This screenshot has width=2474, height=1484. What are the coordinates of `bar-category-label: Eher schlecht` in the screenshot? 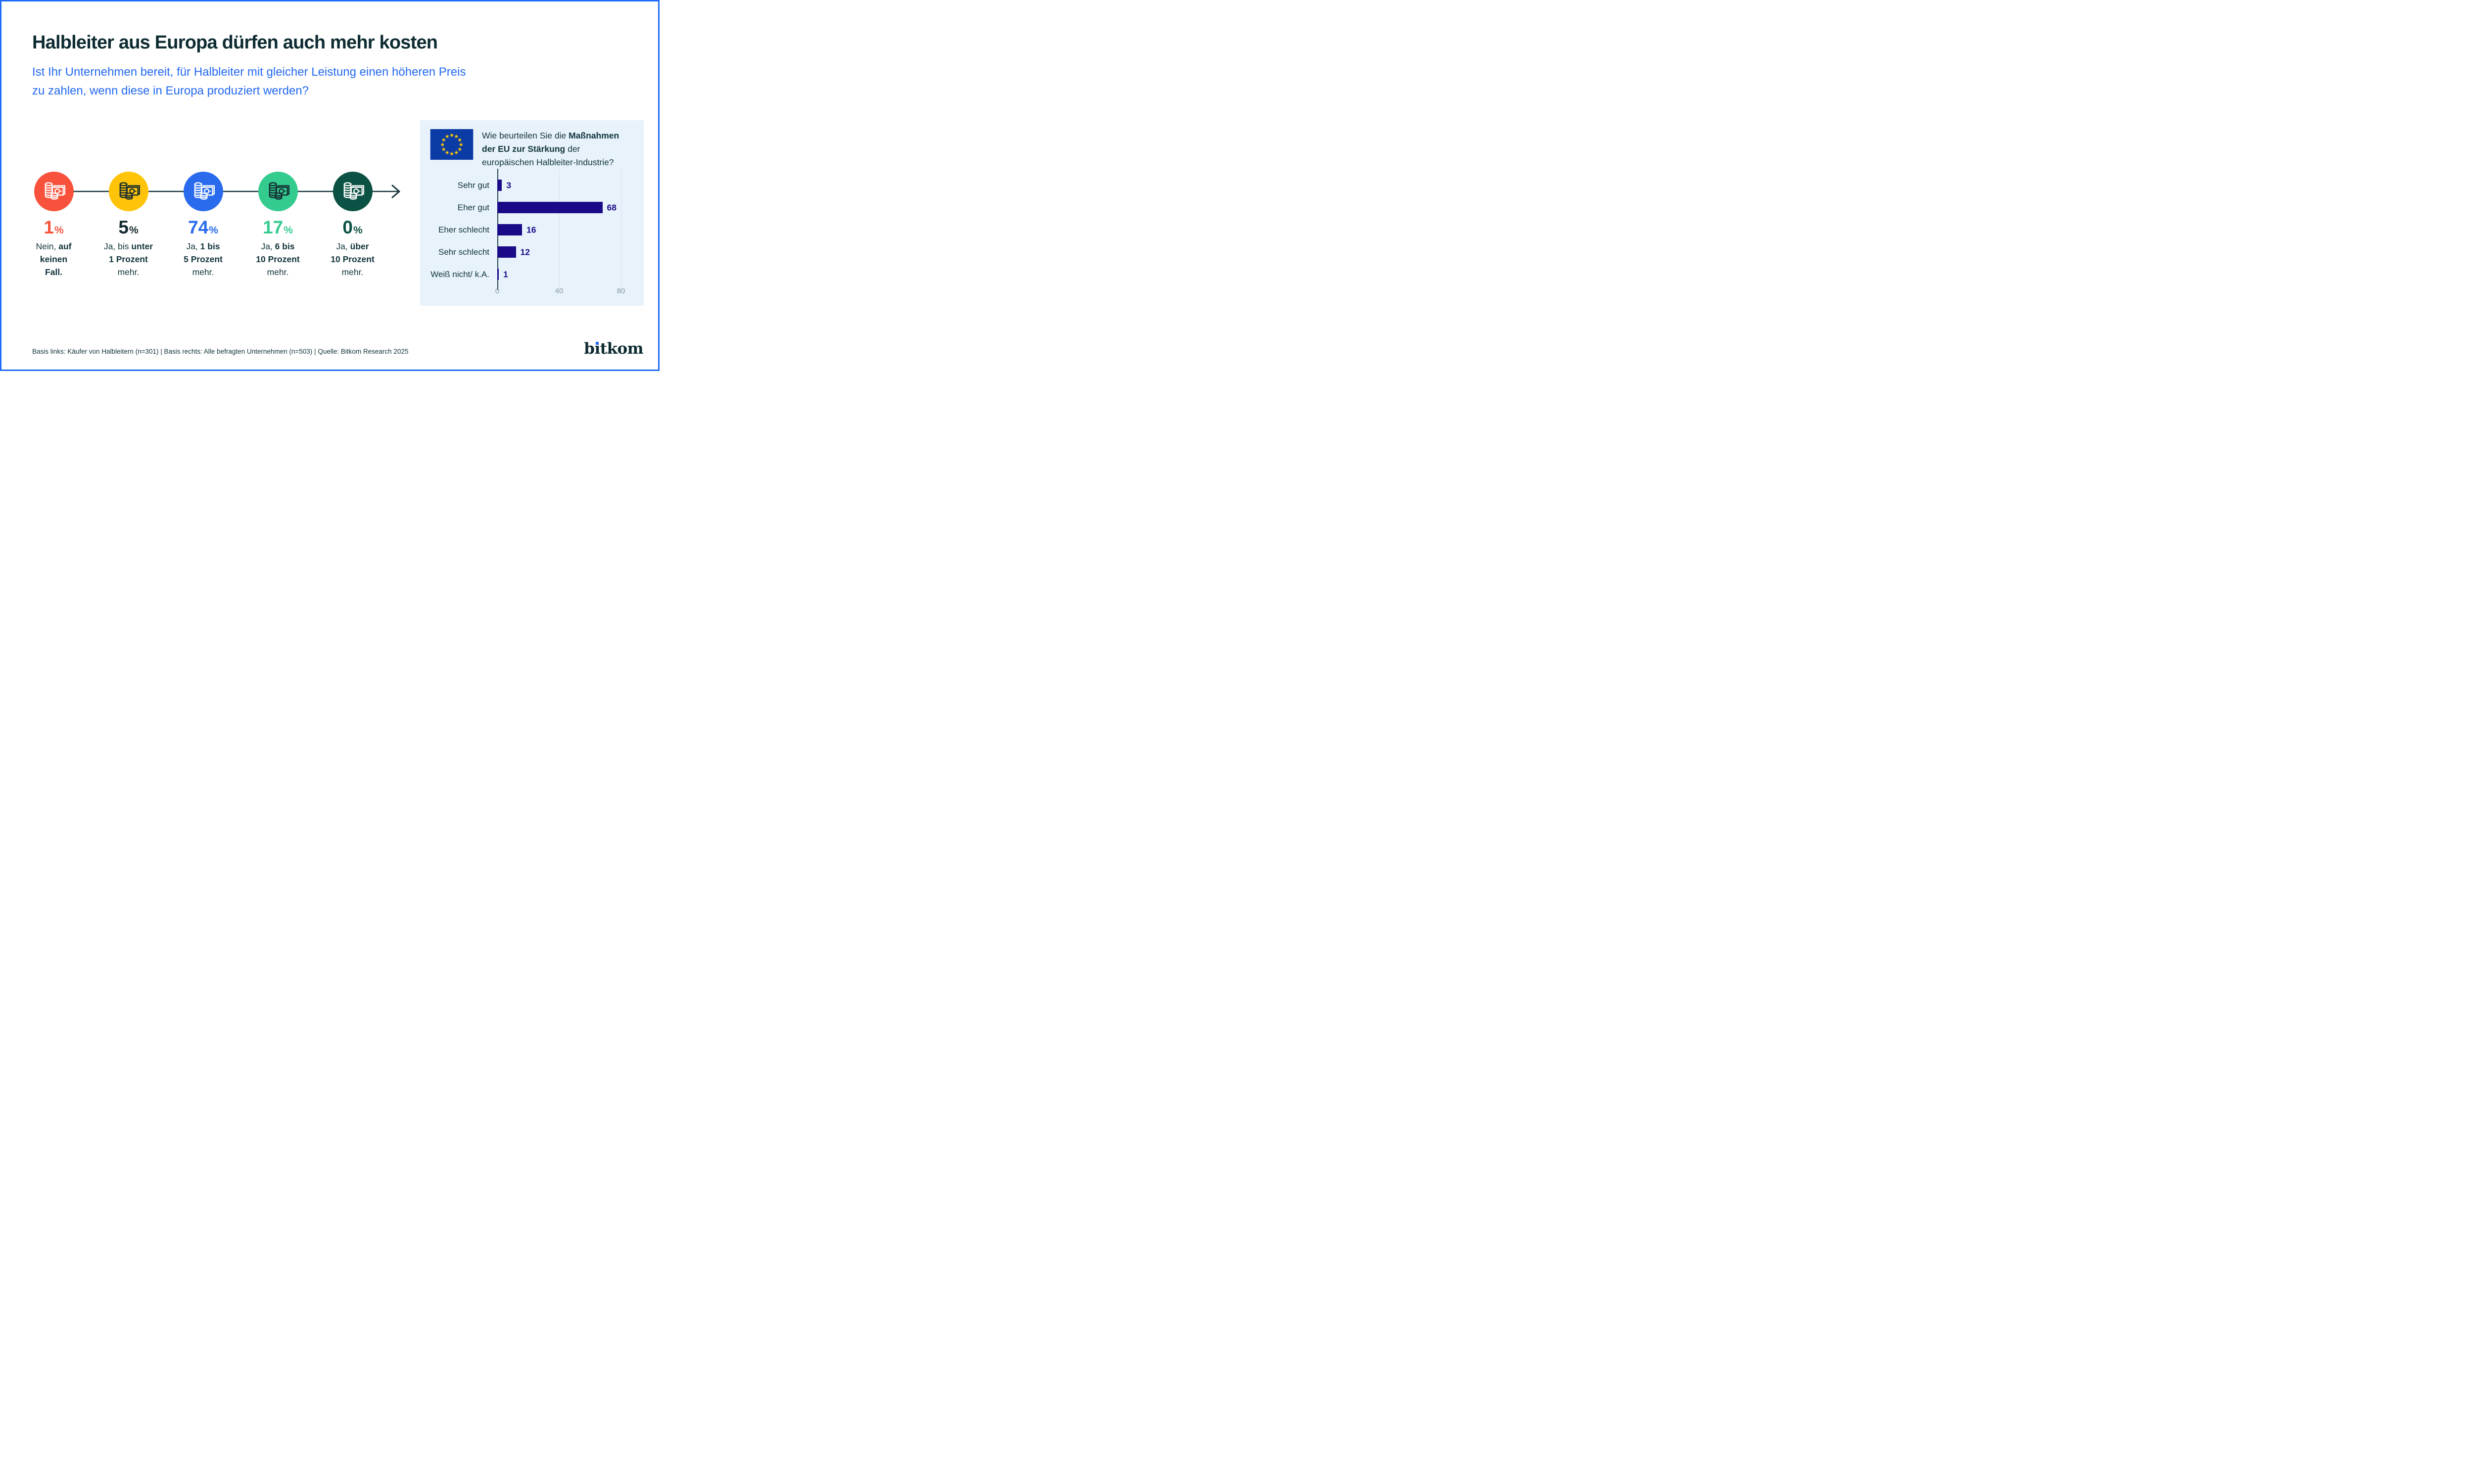 It's located at (464, 229).